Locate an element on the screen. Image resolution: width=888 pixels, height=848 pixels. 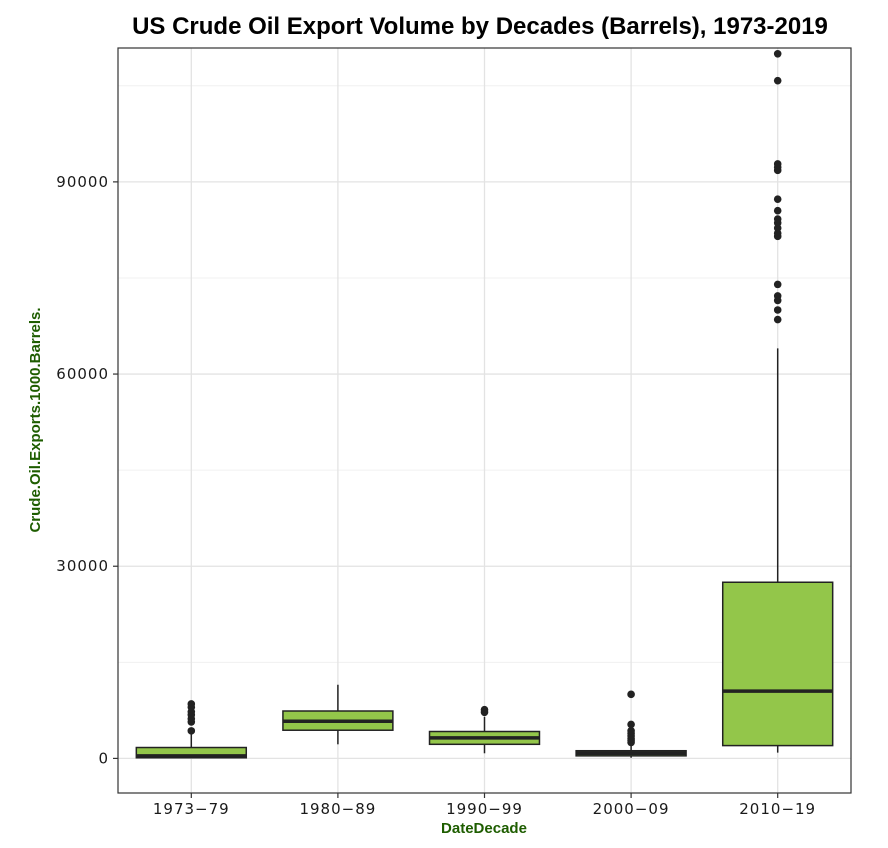
x-tick-label: 1990−99 is located at coordinates (484, 809).